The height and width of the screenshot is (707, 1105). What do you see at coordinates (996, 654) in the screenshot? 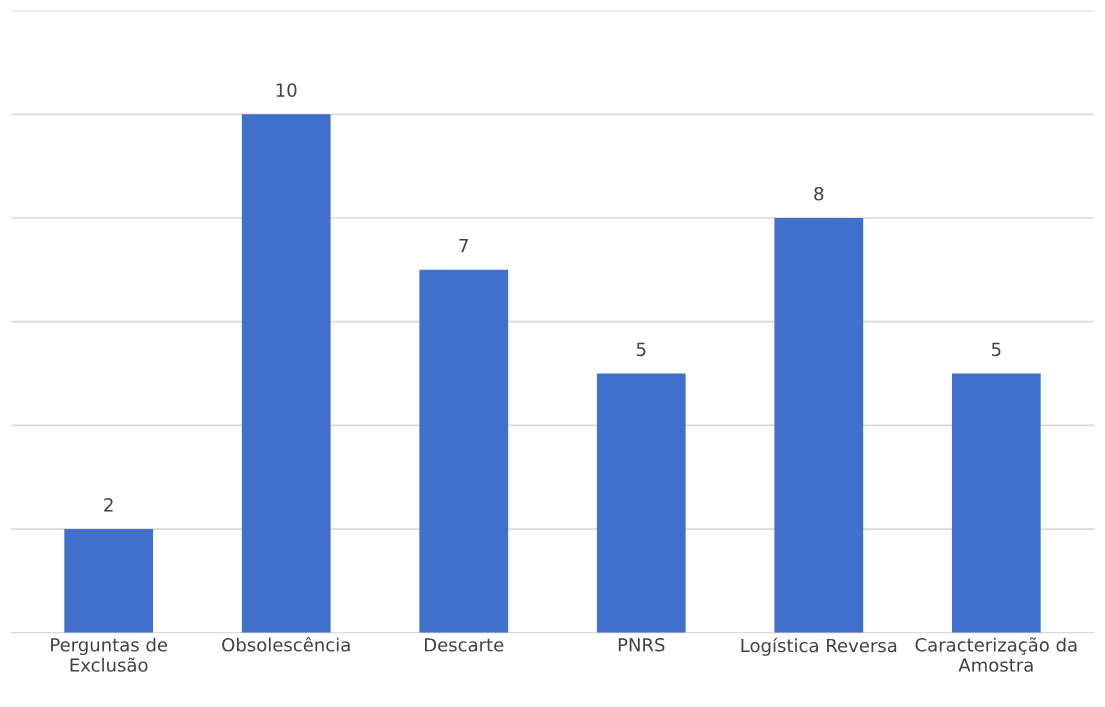
I see `x-tick-label: Caracterização da Amostra` at bounding box center [996, 654].